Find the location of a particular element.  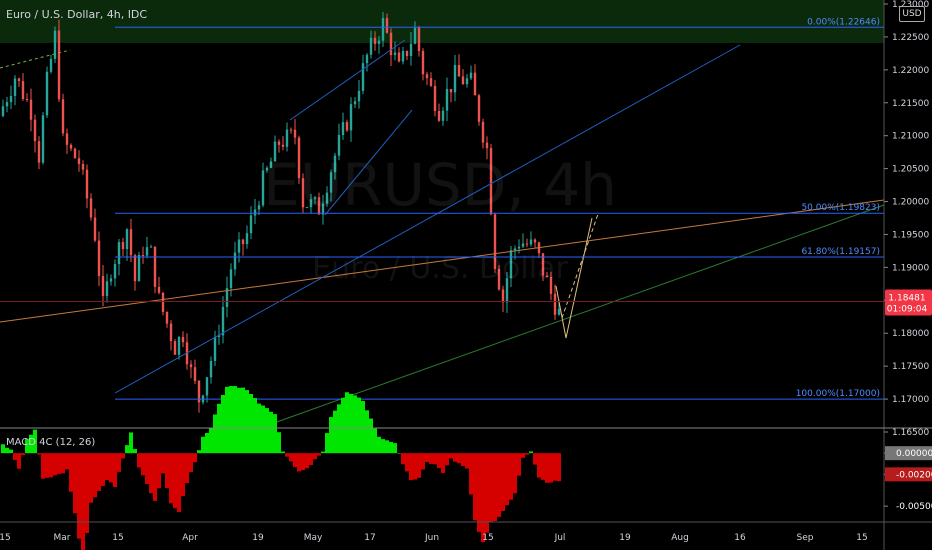

price-tick-label: 1.22000 is located at coordinates (910, 71).